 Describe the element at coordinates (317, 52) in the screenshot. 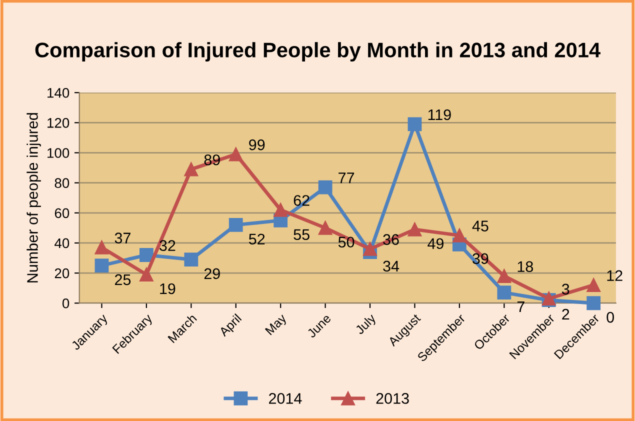

I see `chart-title: Comparison of Injured People by Month in 2013 and 2014` at that location.